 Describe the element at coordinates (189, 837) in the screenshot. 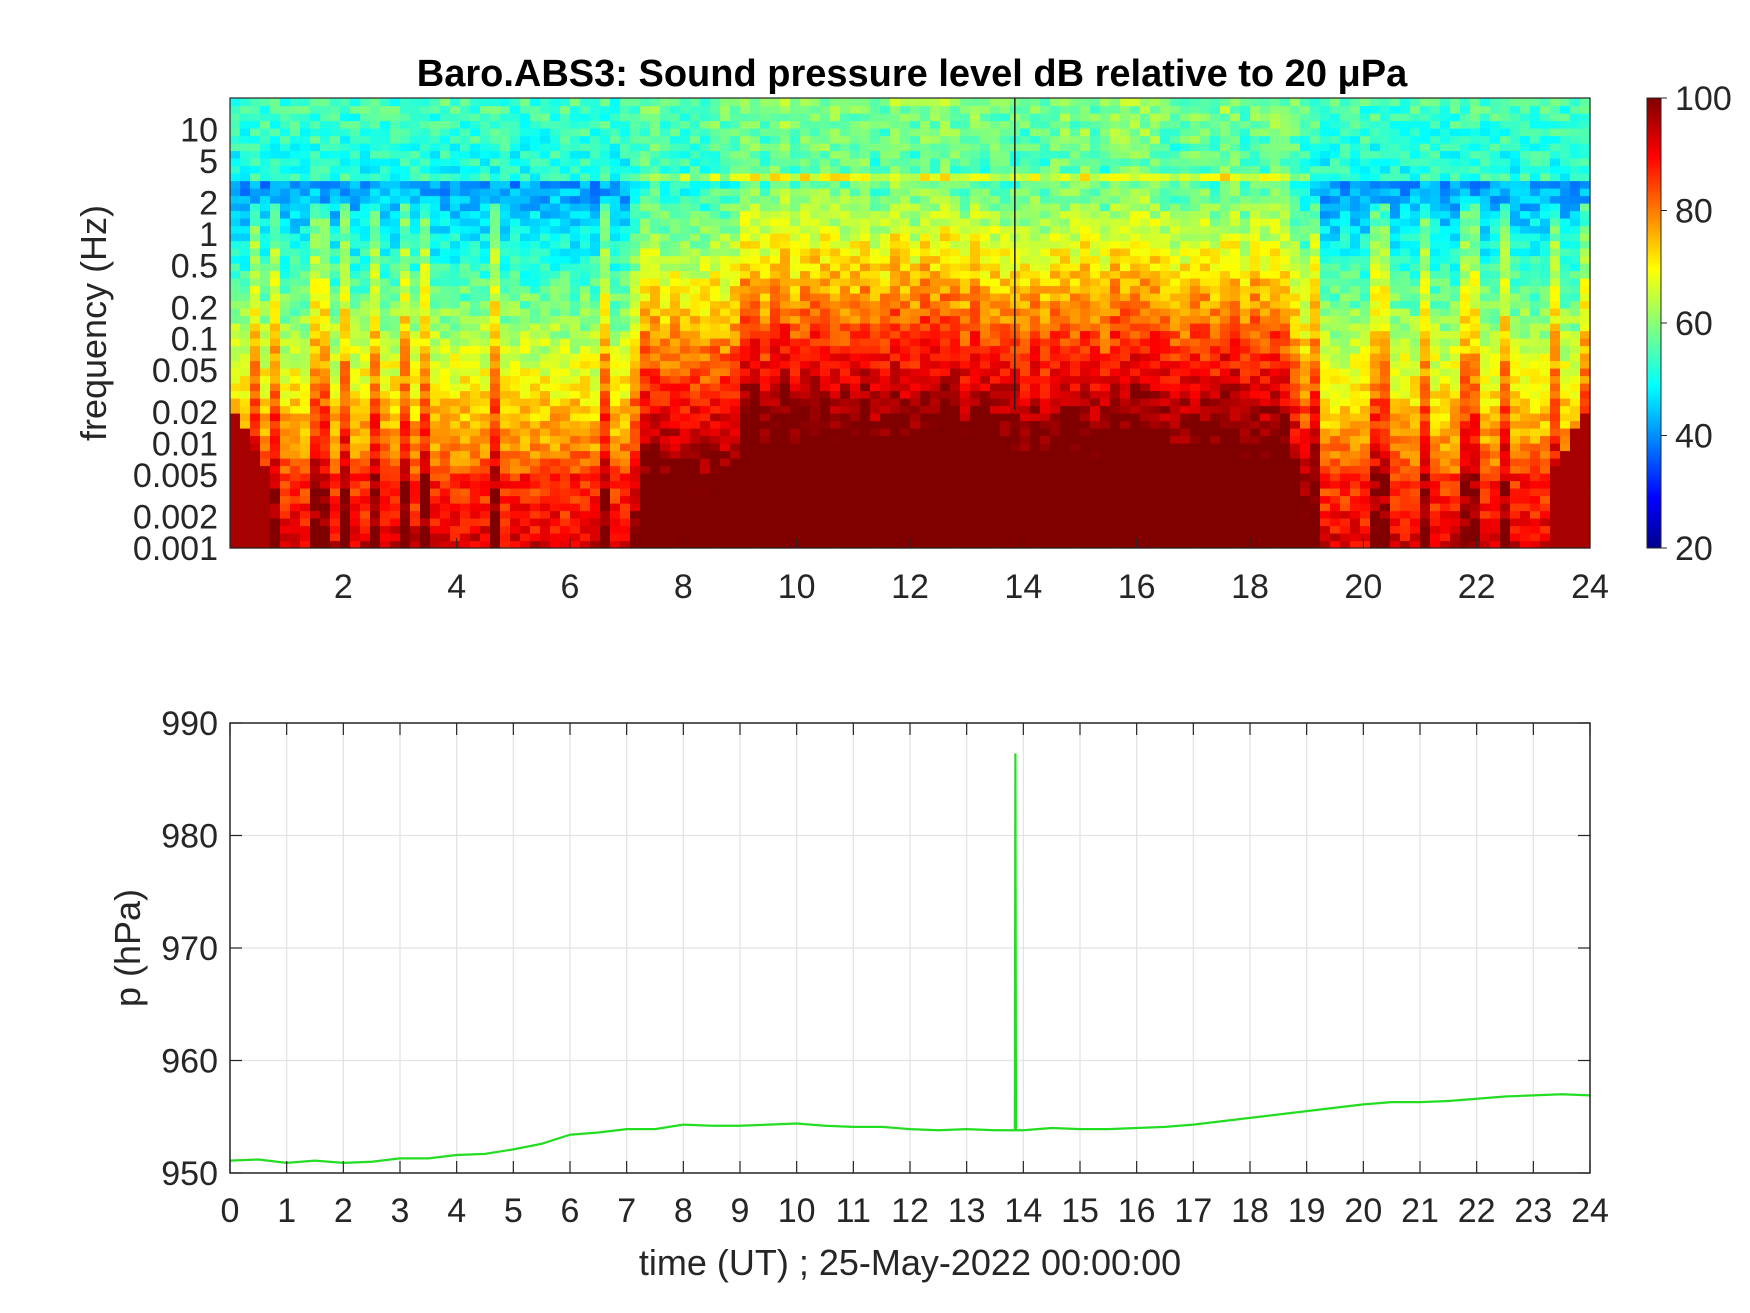

I see `pressure-y-tick-label: 980` at that location.